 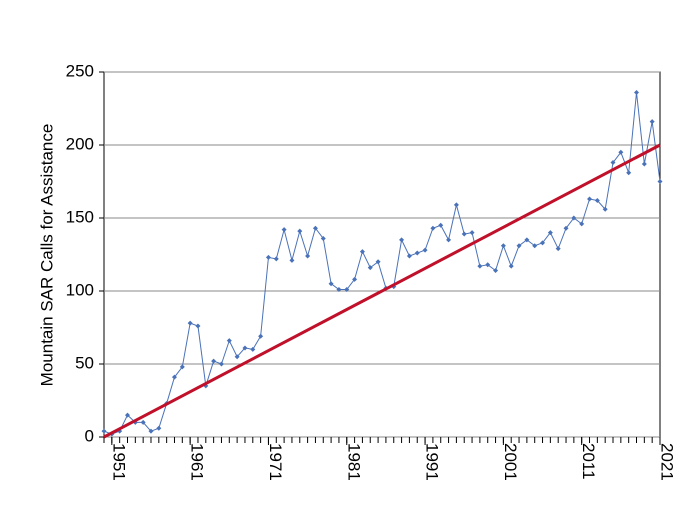 What do you see at coordinates (118, 462) in the screenshot?
I see `x-tick-label: 1951` at bounding box center [118, 462].